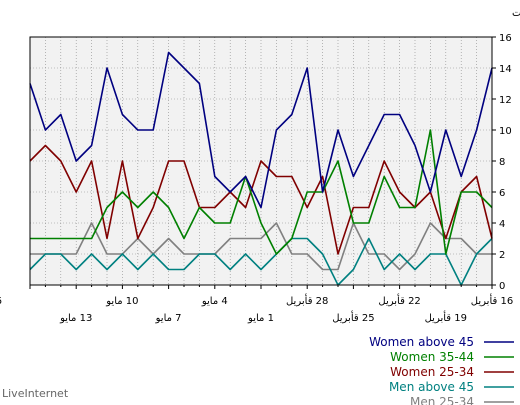 Image resolution: width=520 pixels, height=405 pixels. Describe the element at coordinates (353, 317) in the screenshot. I see `x-tick-label: 25 قأبريل` at that location.